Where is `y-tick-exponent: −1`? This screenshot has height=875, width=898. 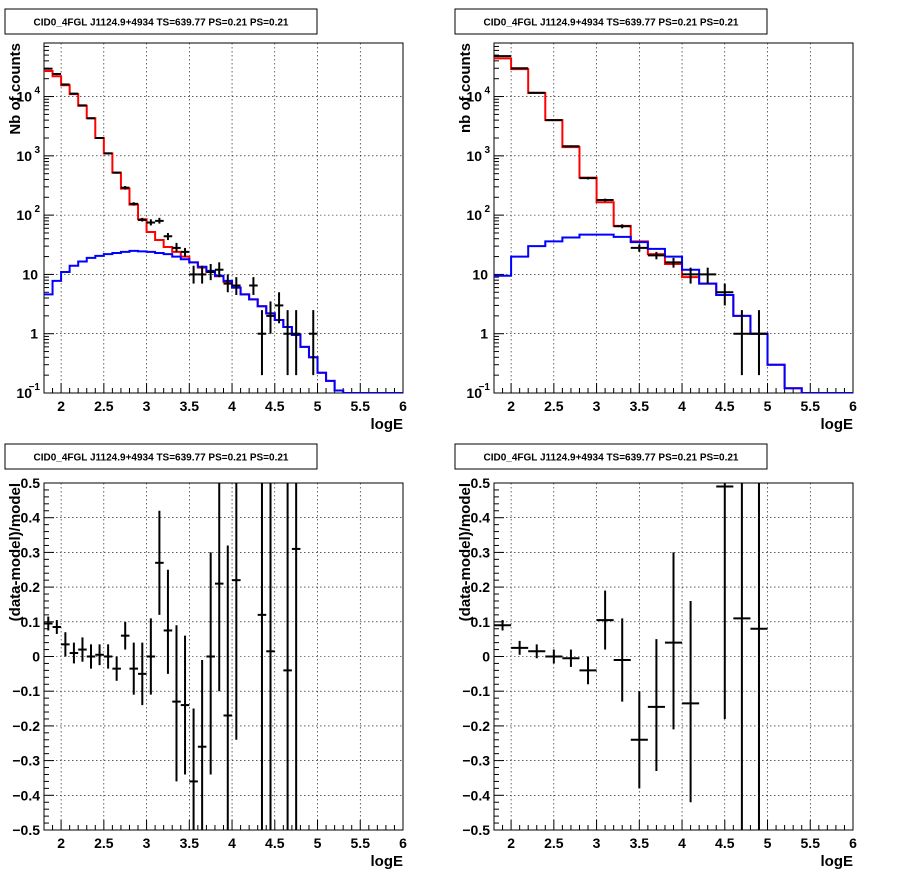 y-tick-exponent: −1 is located at coordinates (485, 387).